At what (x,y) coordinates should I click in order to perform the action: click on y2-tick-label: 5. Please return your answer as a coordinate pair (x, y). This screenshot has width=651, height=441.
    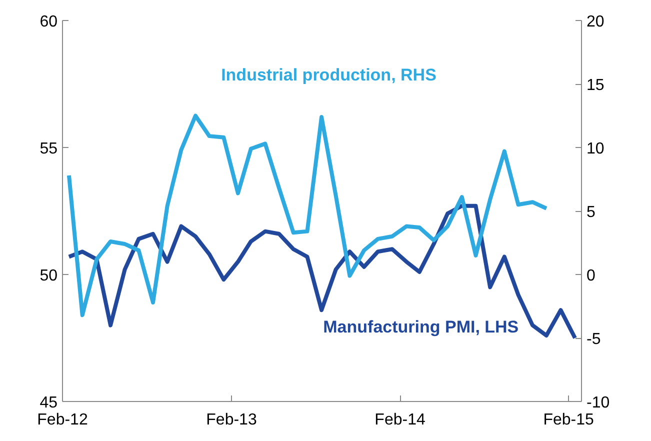
    Looking at the image, I should click on (591, 212).